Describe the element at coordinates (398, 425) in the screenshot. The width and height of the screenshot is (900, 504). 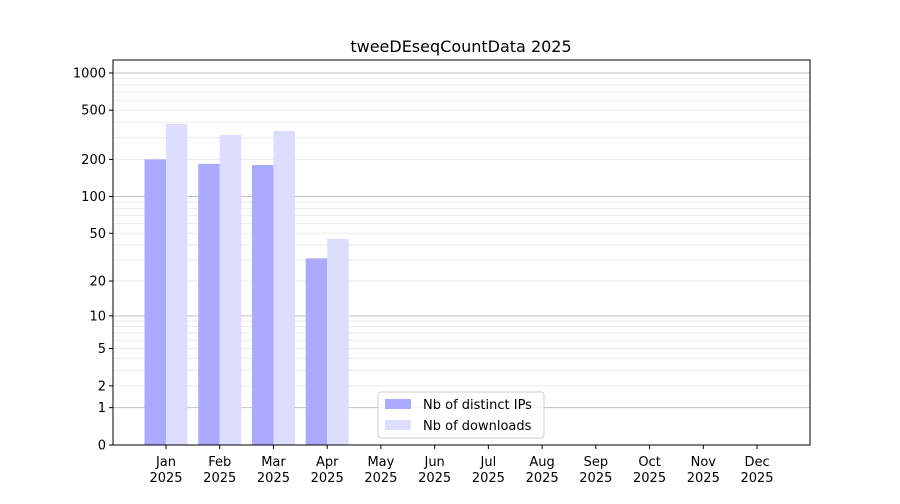
I see `legend-swatch-downloads` at that location.